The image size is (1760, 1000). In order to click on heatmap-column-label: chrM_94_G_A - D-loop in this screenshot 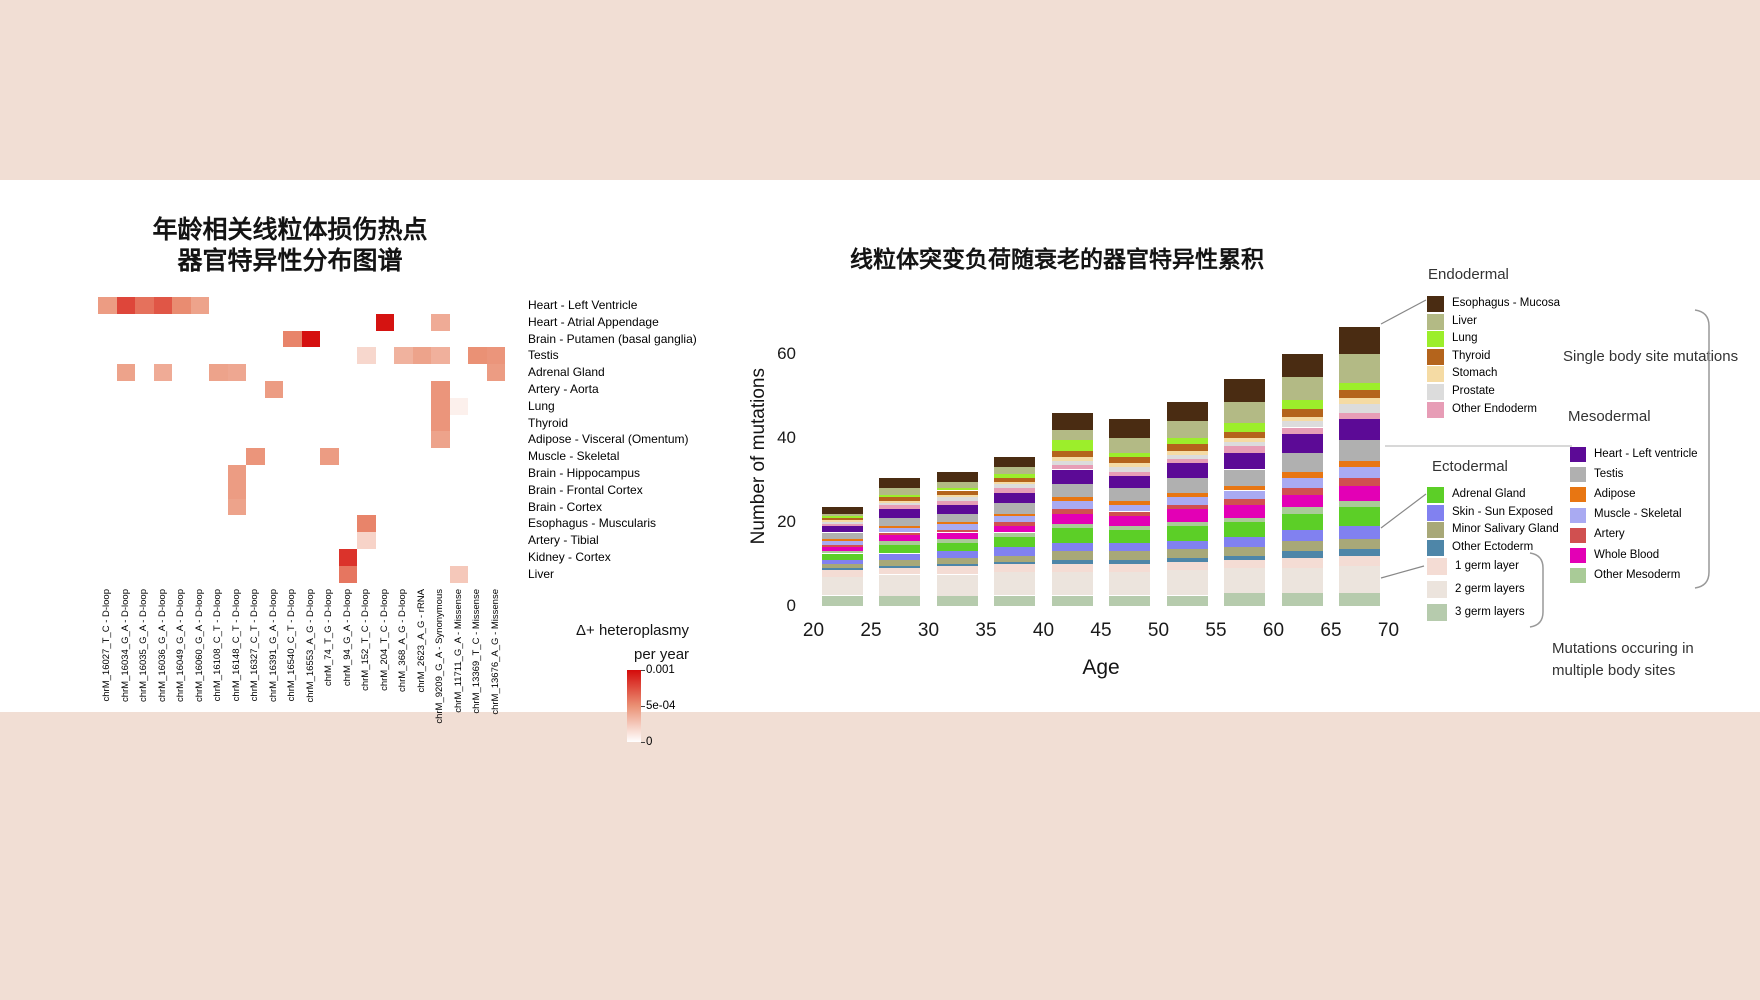, I will do `click(347, 637)`.